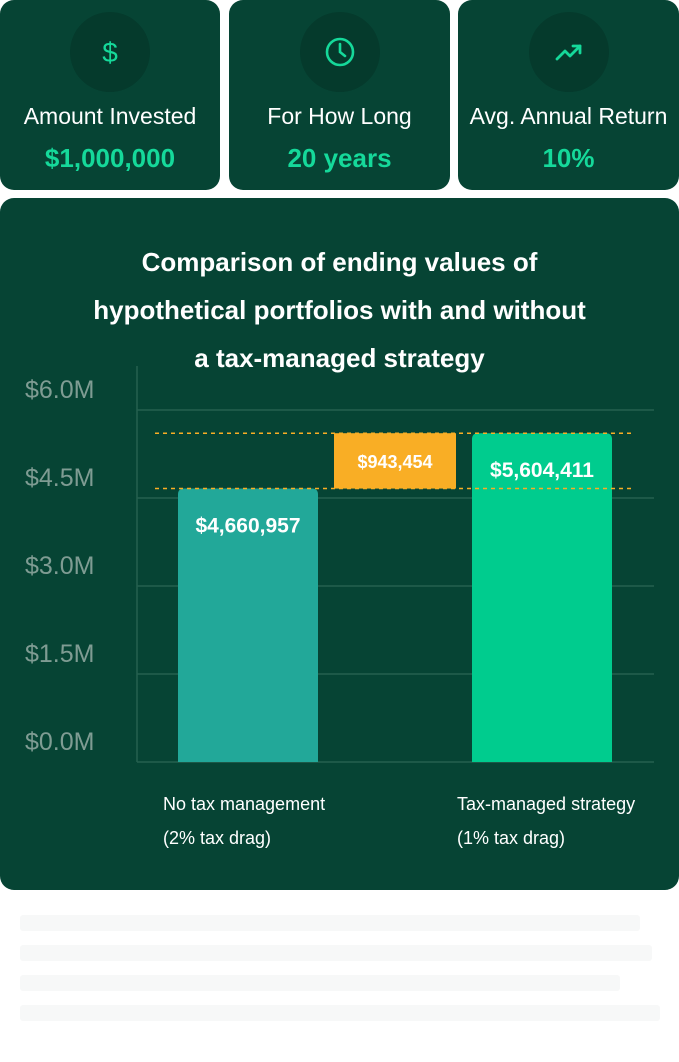 The height and width of the screenshot is (1062, 679). I want to click on stat-card-duration: For How Long 20 years, so click(339, 95).